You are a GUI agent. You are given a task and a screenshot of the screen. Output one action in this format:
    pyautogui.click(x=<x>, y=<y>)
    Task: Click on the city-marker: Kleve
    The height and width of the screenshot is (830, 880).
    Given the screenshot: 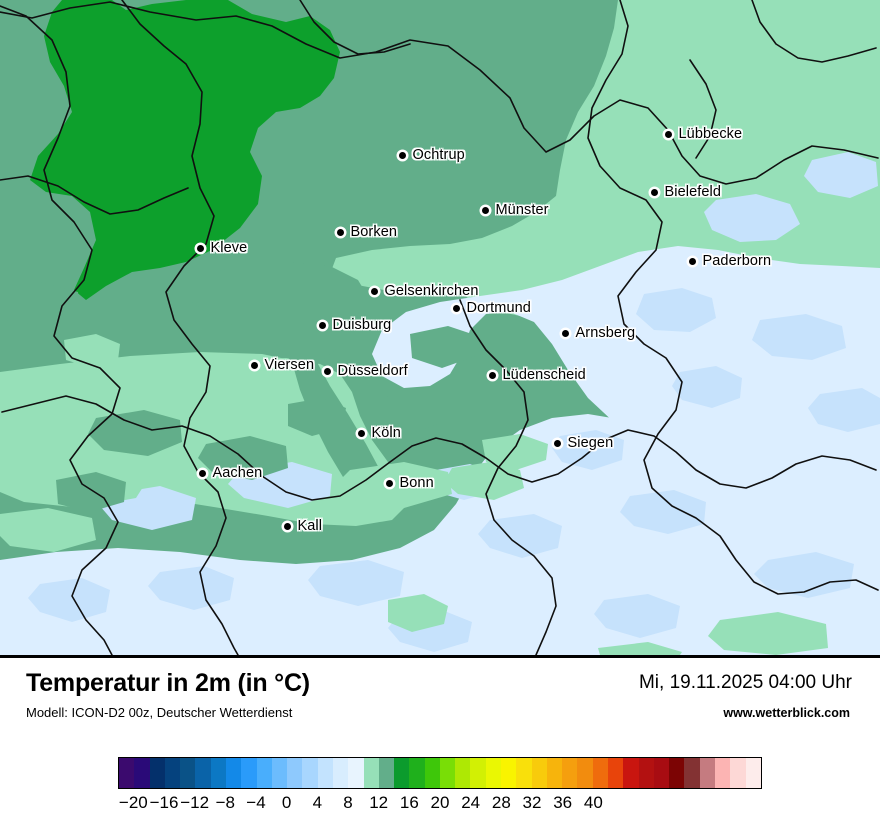 What is the action you would take?
    pyautogui.click(x=222, y=248)
    